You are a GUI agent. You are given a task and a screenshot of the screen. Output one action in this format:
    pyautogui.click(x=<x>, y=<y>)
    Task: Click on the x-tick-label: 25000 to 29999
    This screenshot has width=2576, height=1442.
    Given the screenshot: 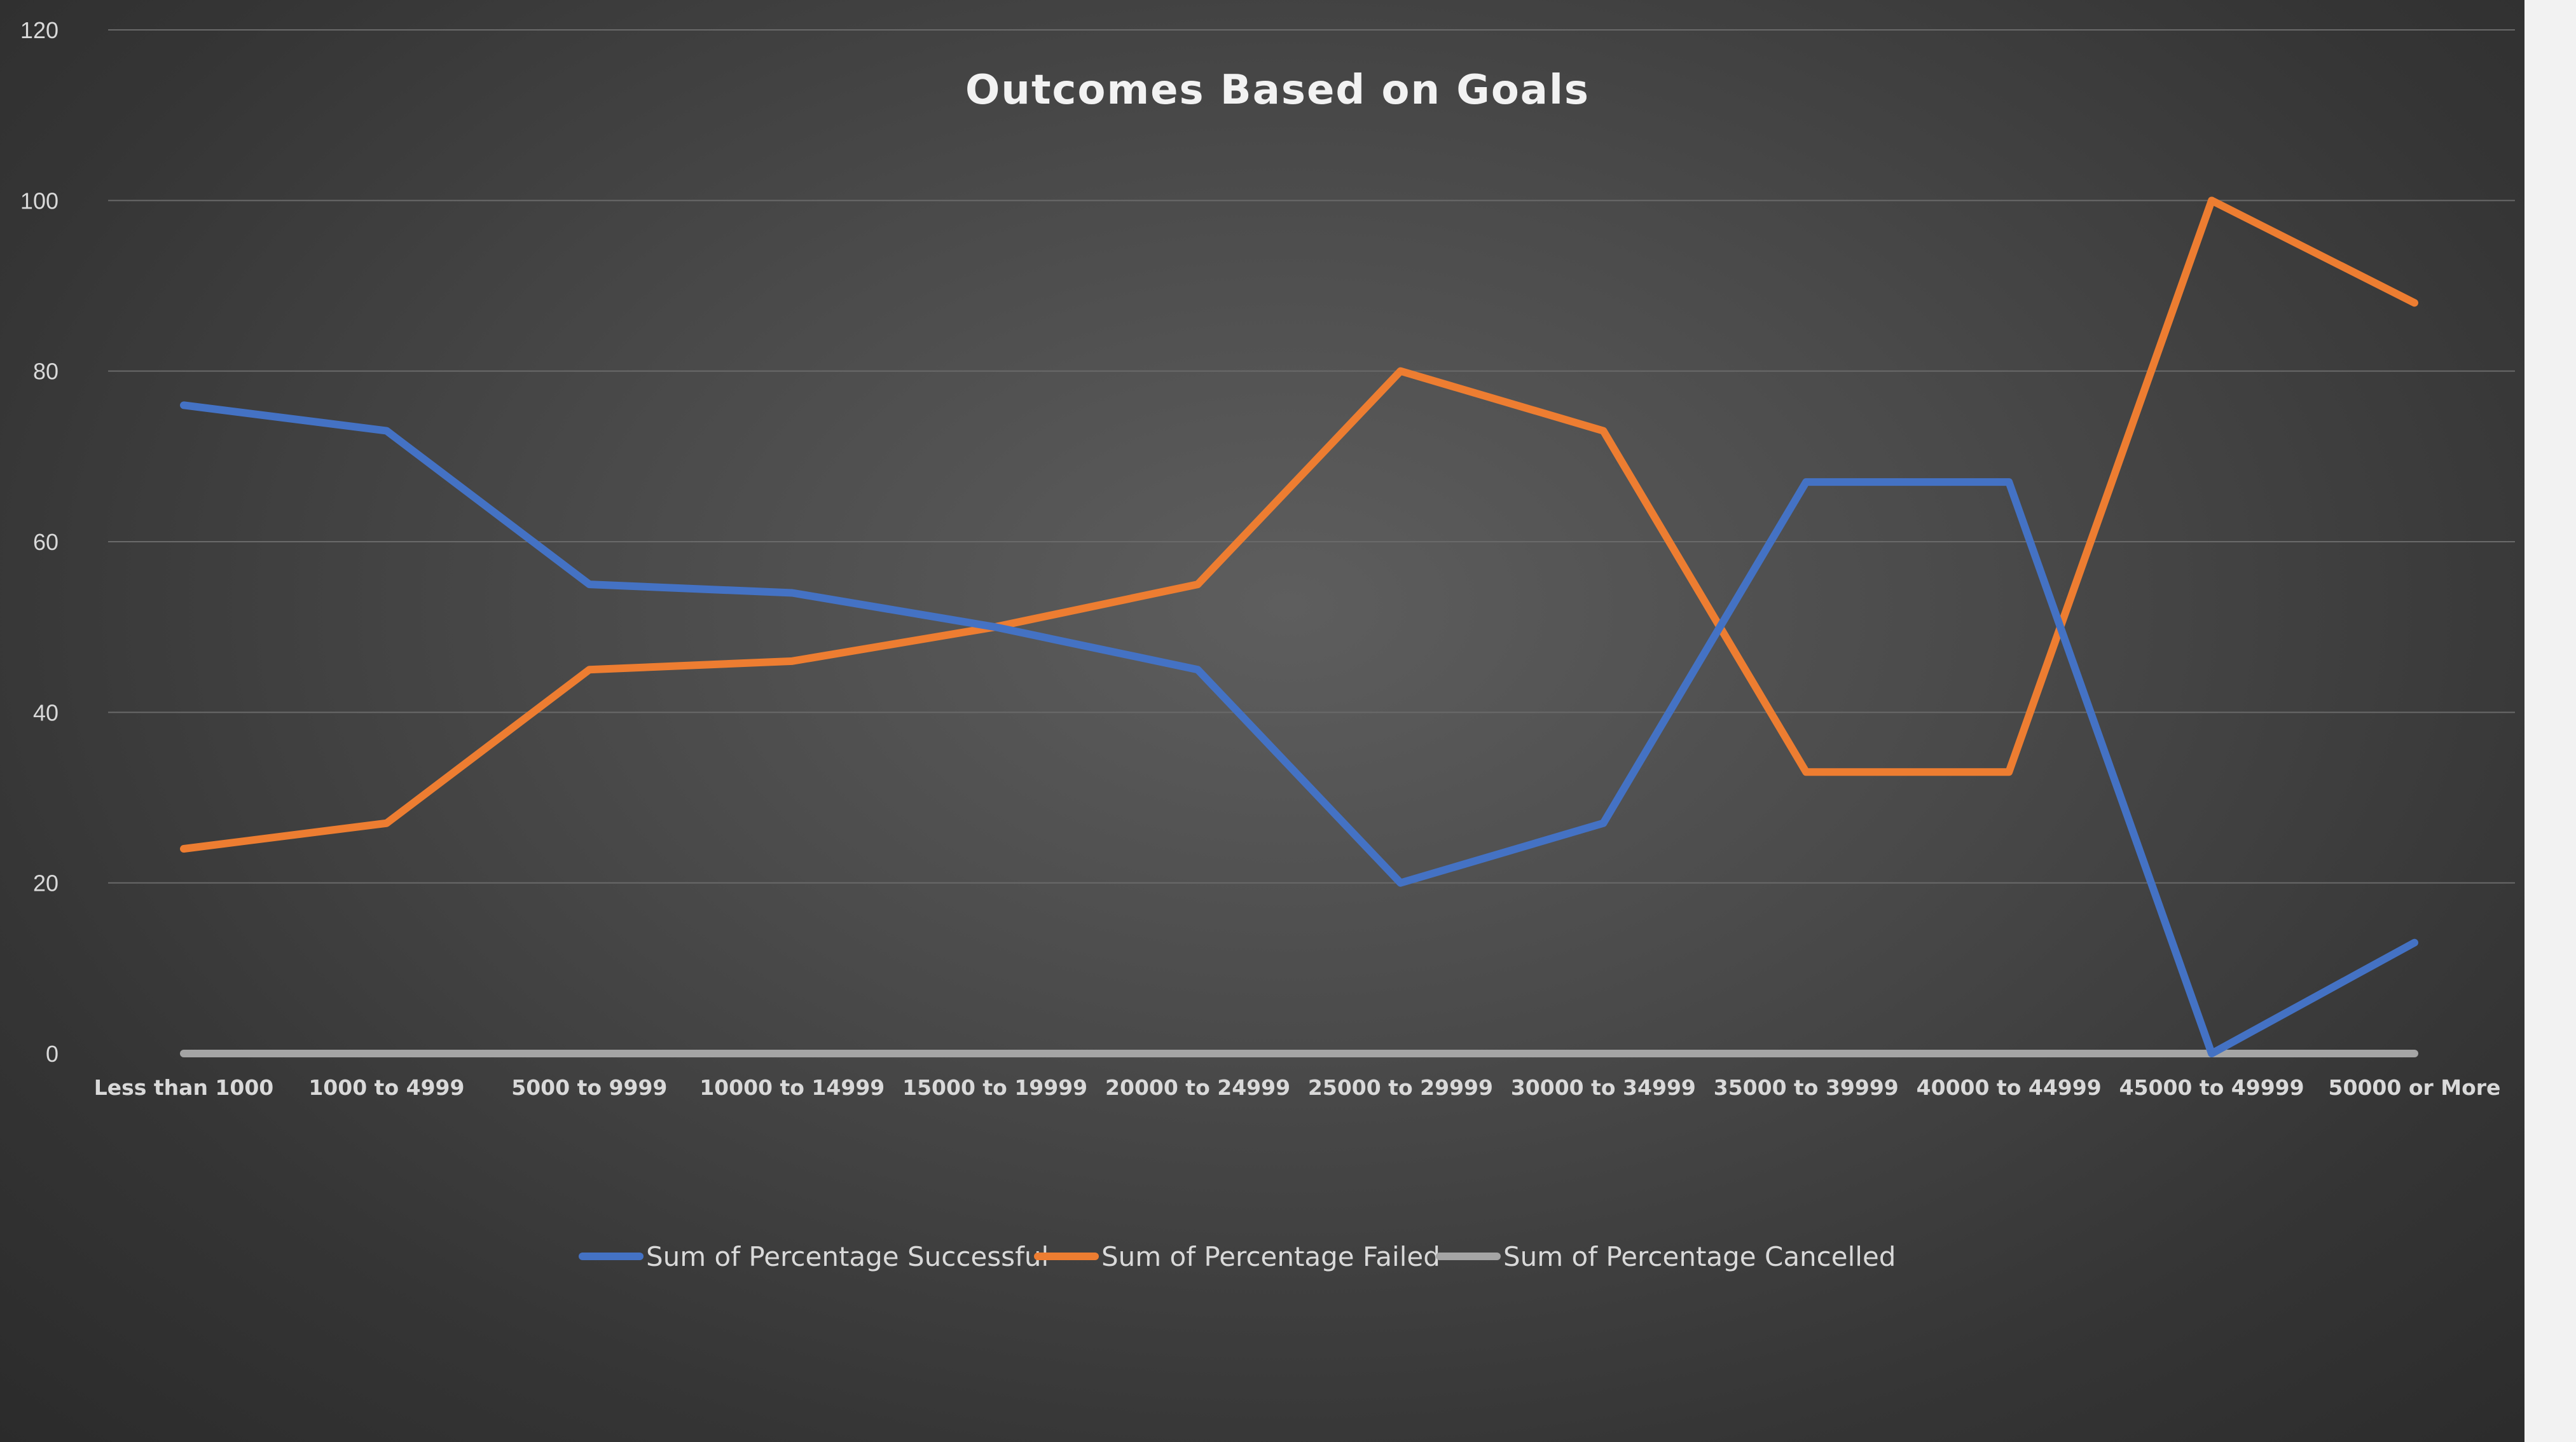 What is the action you would take?
    pyautogui.click(x=1400, y=1087)
    